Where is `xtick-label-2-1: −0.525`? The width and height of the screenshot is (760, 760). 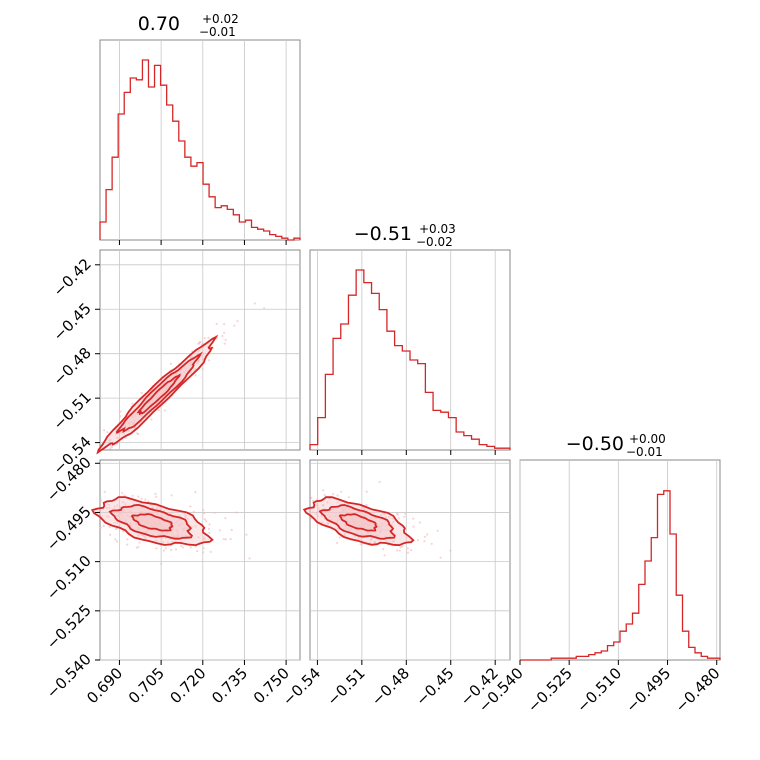 xtick-label-2-1: −0.525 is located at coordinates (550, 690).